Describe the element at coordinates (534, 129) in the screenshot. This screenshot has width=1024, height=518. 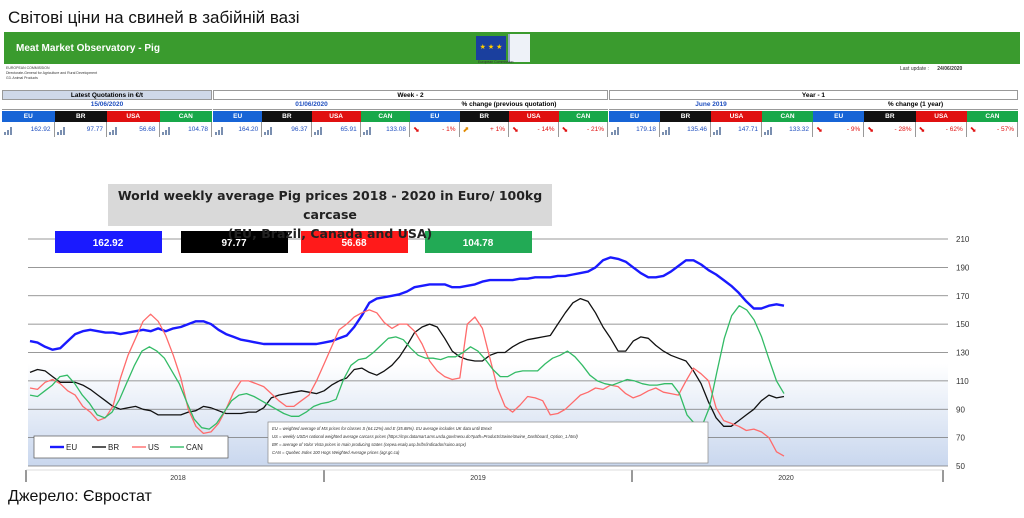
I see `pct-change-value: - 14% ⬊` at that location.